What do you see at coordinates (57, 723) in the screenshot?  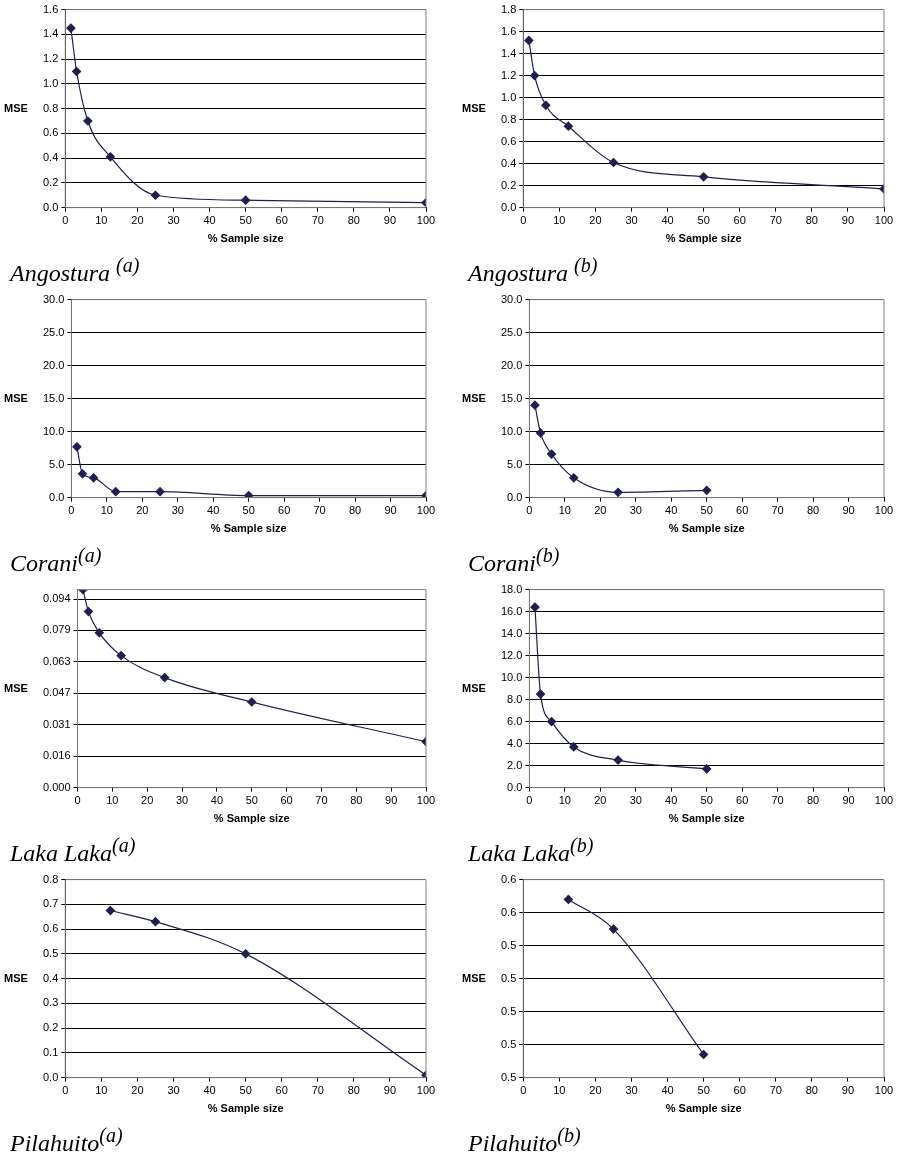 I see `y-tick-label: 0.031` at bounding box center [57, 723].